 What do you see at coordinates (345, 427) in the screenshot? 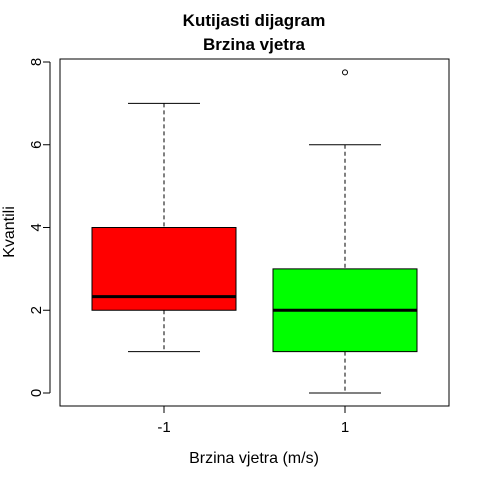
I see `x-tick-label: 1` at bounding box center [345, 427].